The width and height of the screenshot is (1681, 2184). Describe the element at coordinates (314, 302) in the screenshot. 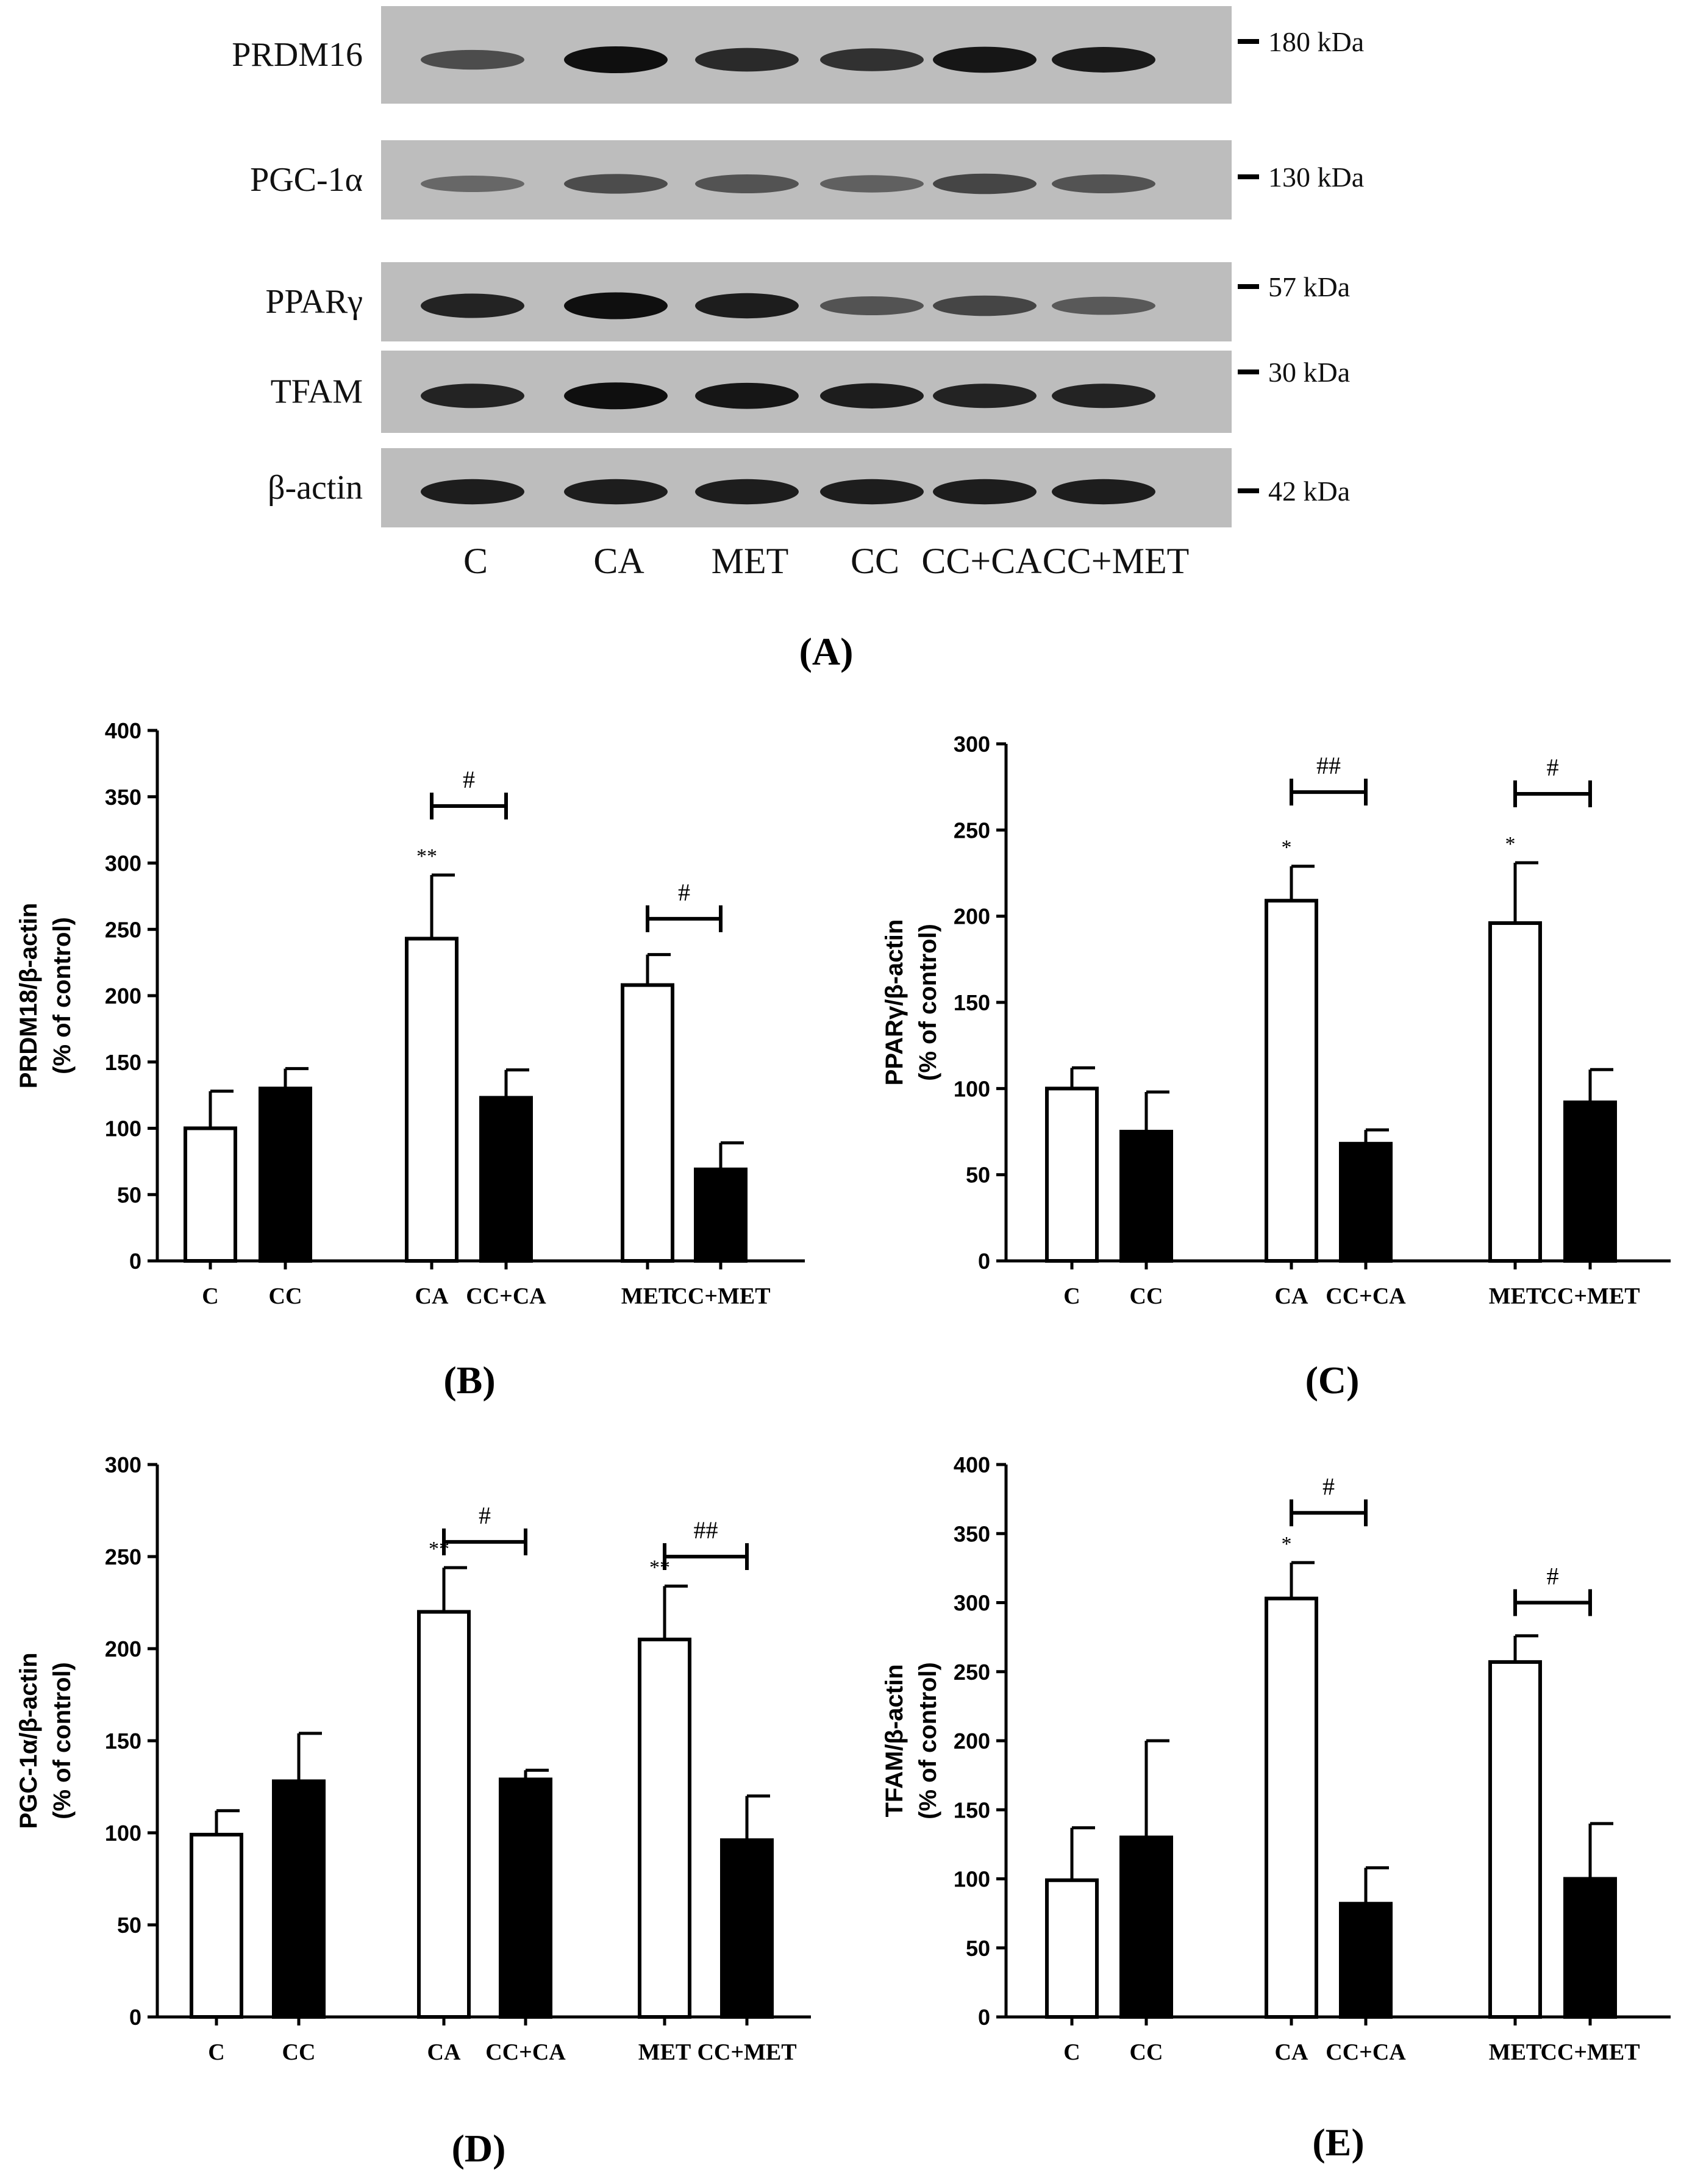

I see `blot-protein-label: PPARγ` at that location.